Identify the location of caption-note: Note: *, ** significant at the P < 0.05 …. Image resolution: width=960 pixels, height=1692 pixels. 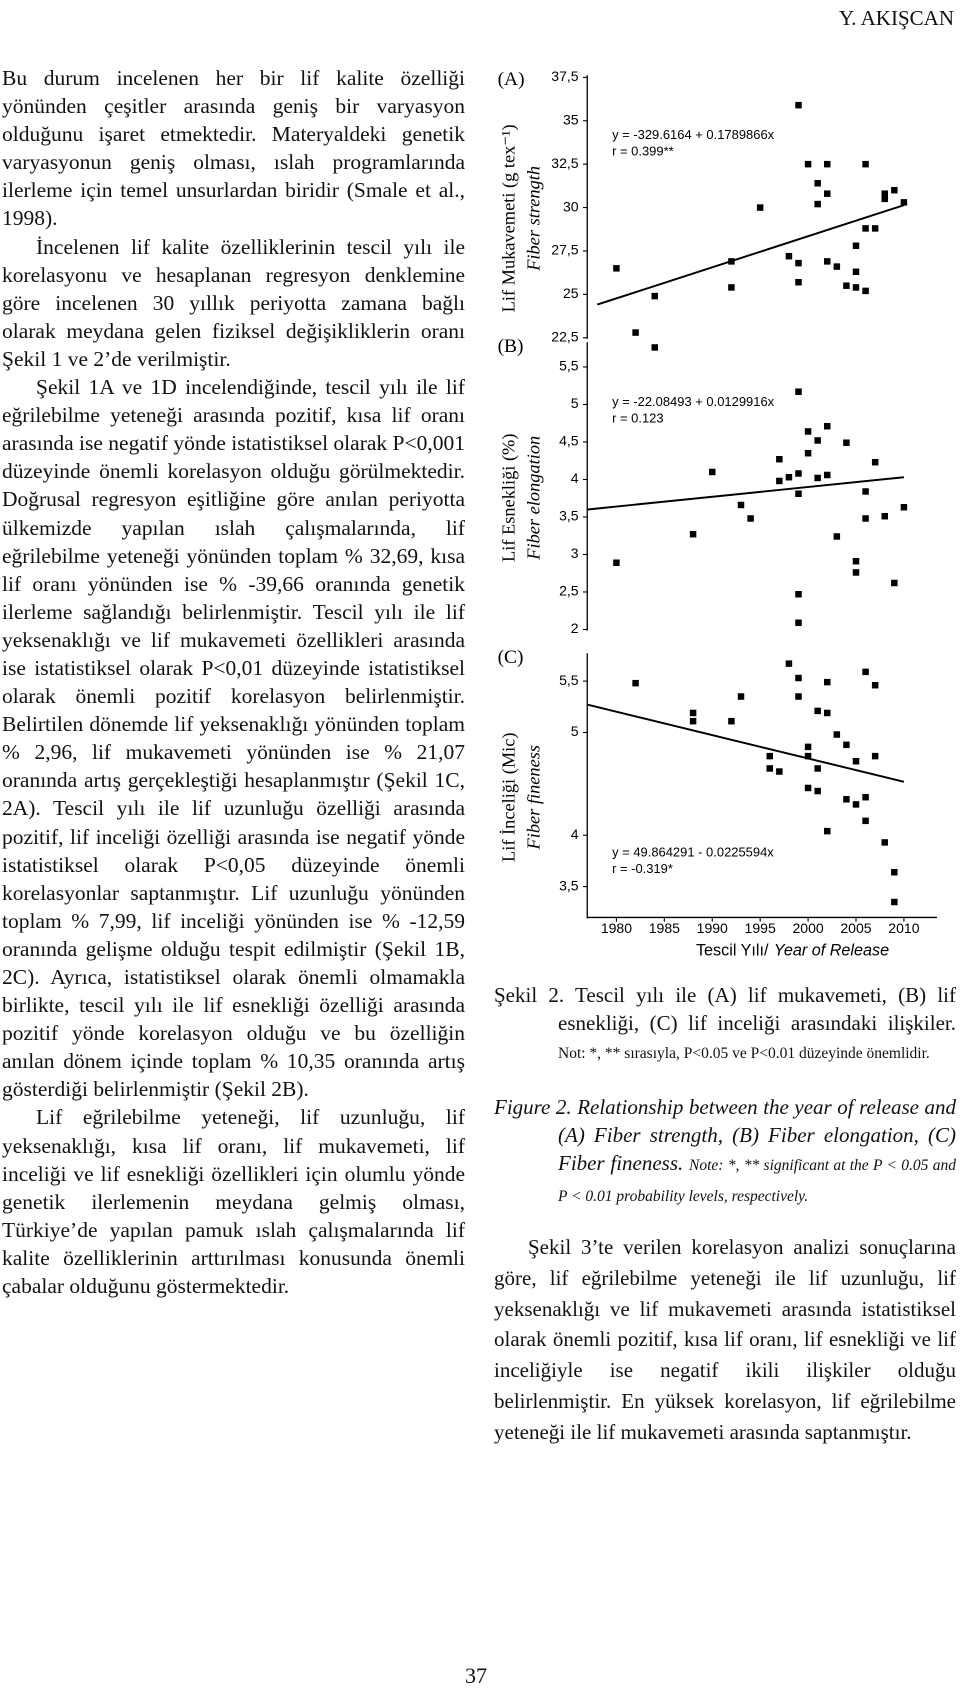
(757, 1181).